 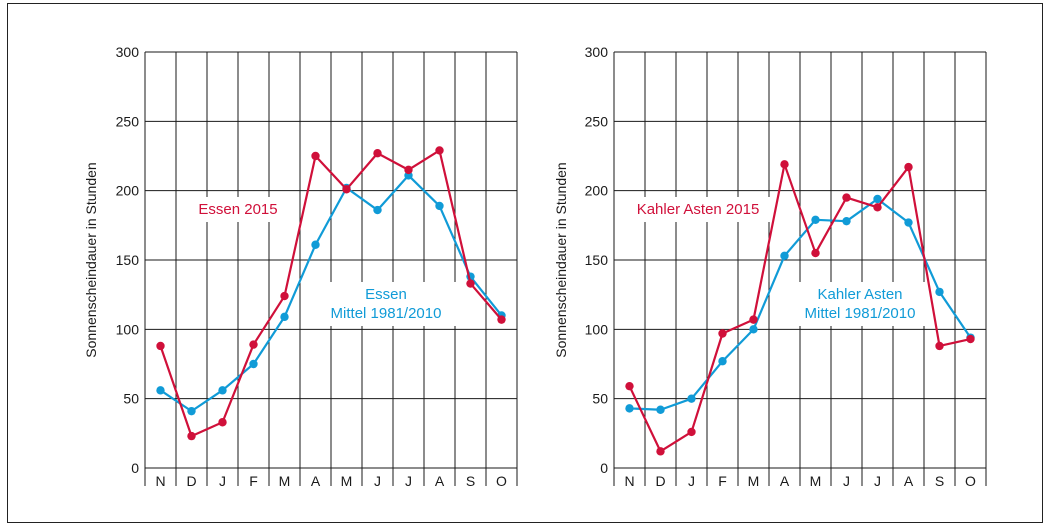 I want to click on series-label: Kahler Asten, so click(x=859, y=294).